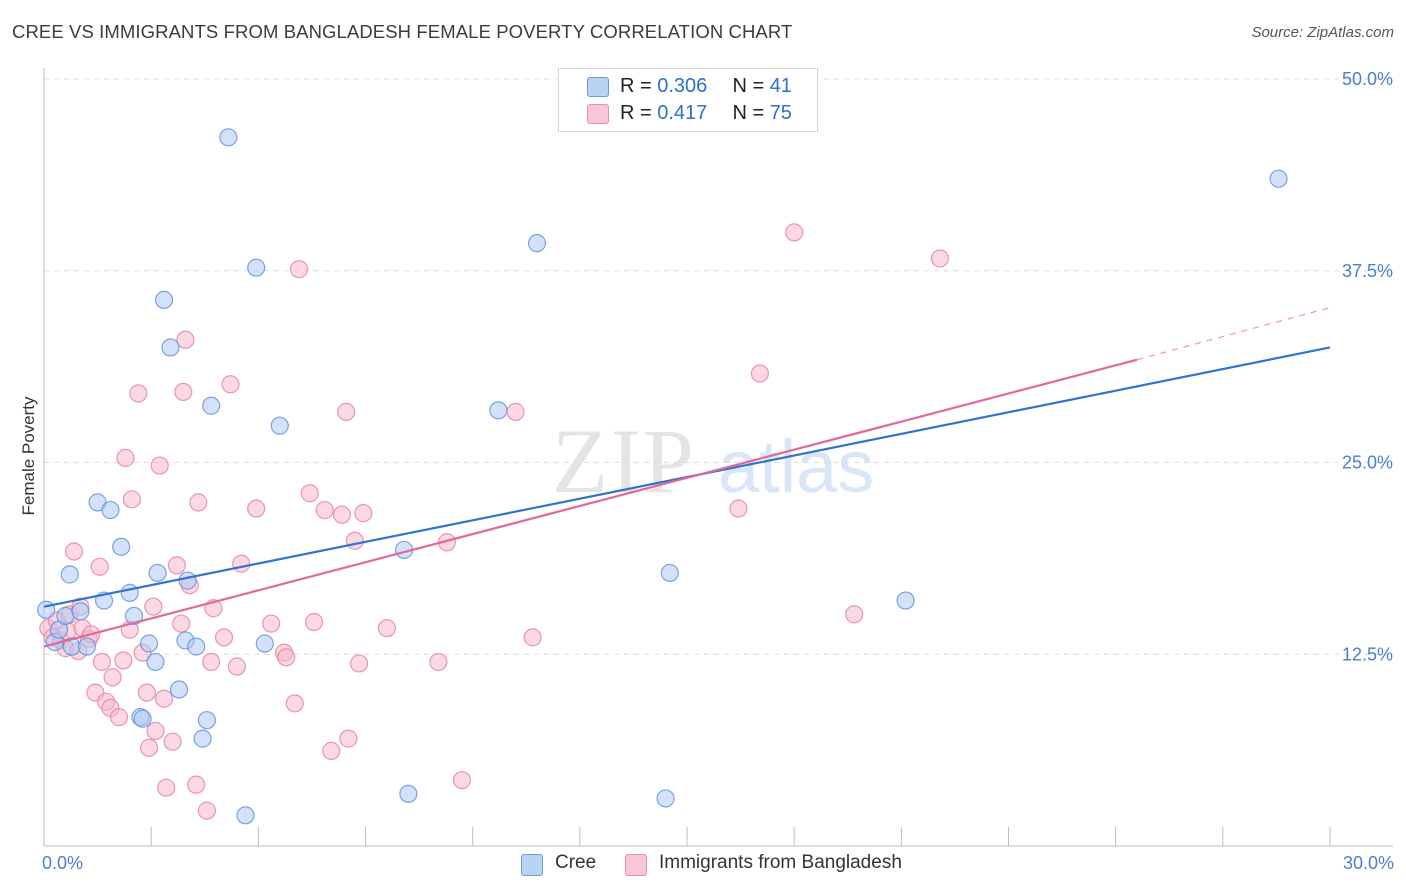 The width and height of the screenshot is (1406, 892). I want to click on stats-legend: R = 0.306 N = 41 R = 0.417 N = 75, so click(688, 100).